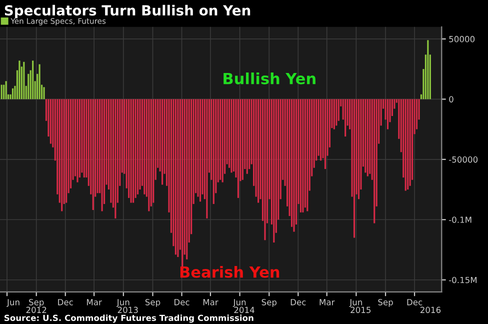  I want to click on y-tick-label: -0.15M, so click(462, 280).